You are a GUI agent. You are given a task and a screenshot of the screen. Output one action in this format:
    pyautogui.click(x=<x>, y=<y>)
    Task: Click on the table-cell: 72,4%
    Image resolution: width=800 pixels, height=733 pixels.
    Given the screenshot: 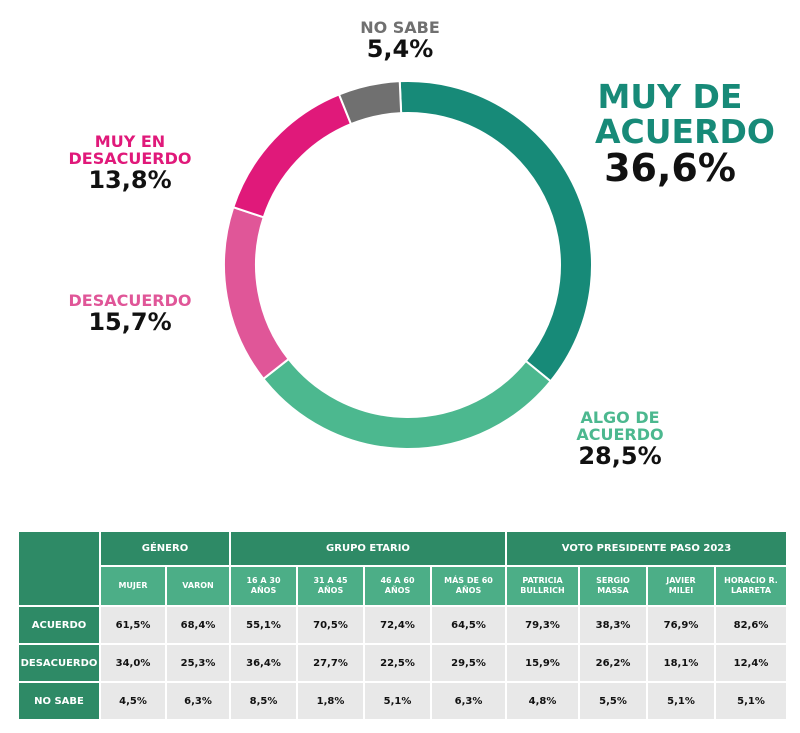 What is the action you would take?
    pyautogui.click(x=397, y=625)
    